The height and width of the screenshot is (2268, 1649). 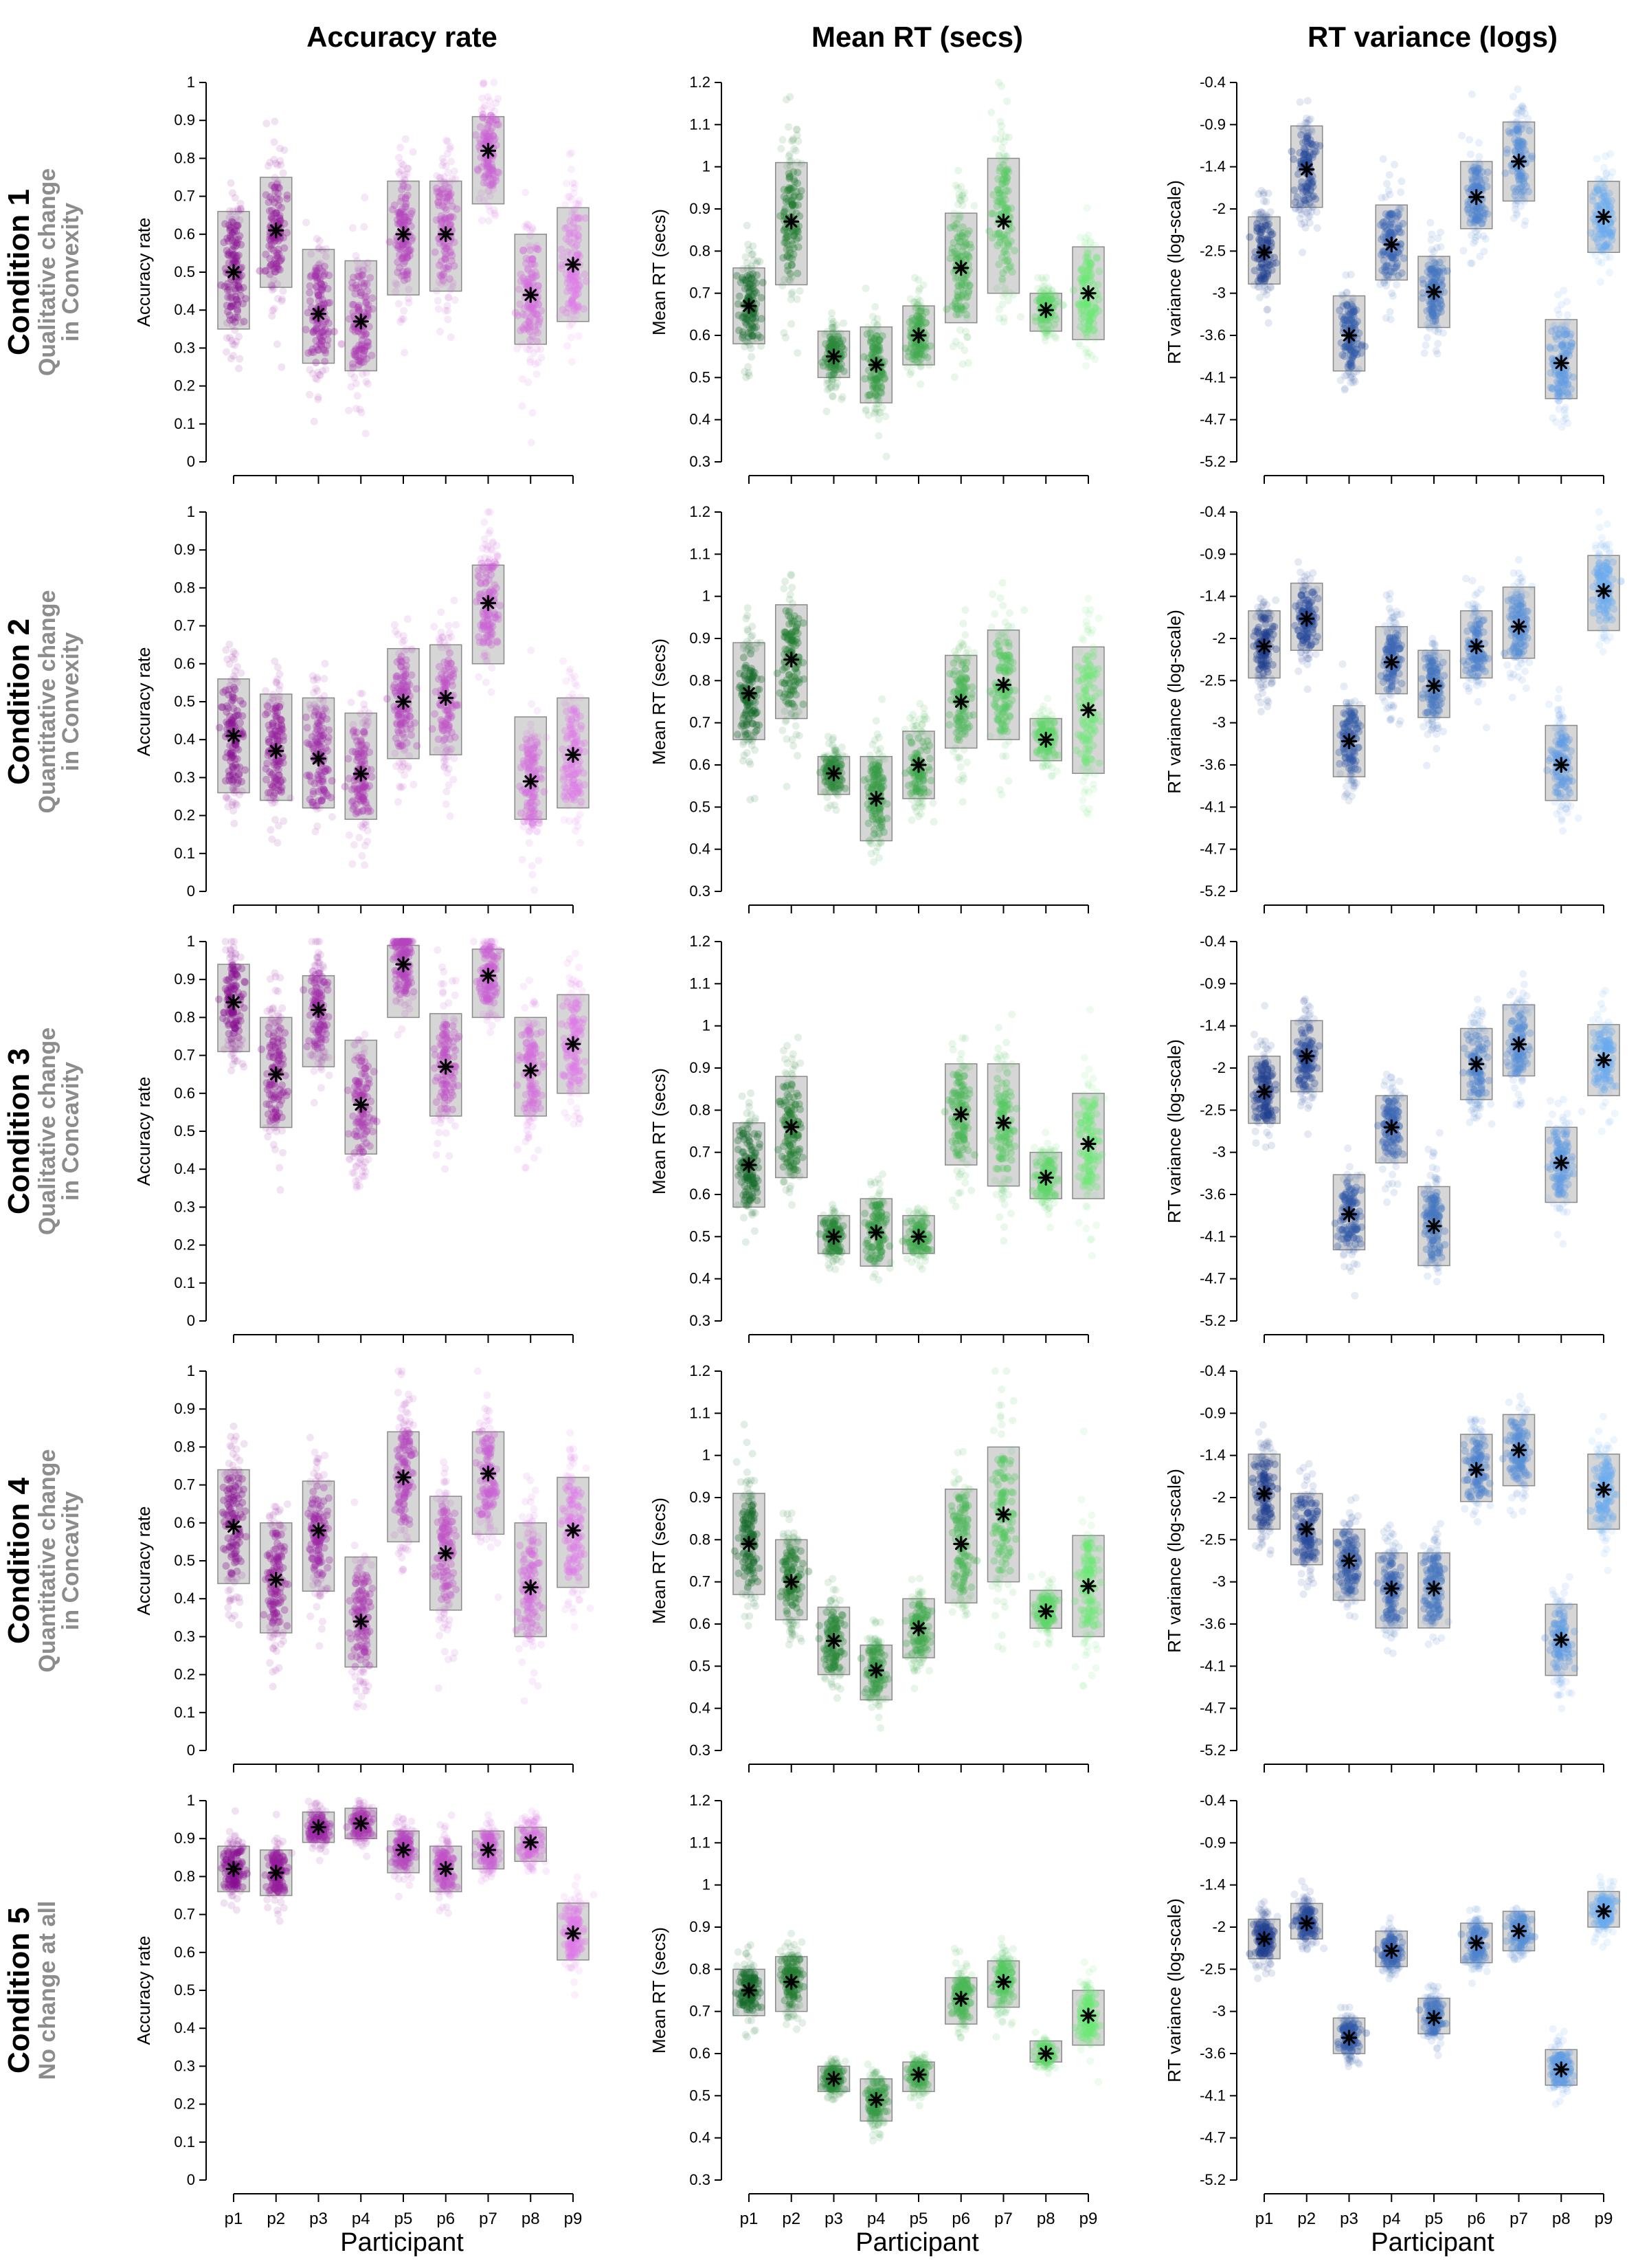 I want to click on condition-subtitle-1: No change at all, so click(x=47, y=1991).